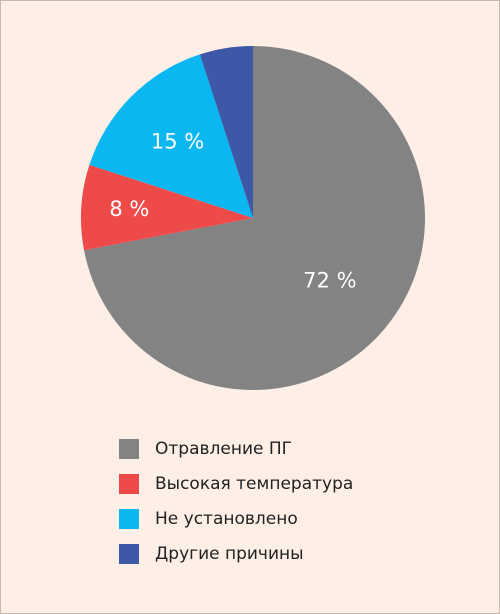 This screenshot has width=500, height=614. What do you see at coordinates (329, 281) in the screenshot?
I see `pie-label-otravlenie: 72 %` at bounding box center [329, 281].